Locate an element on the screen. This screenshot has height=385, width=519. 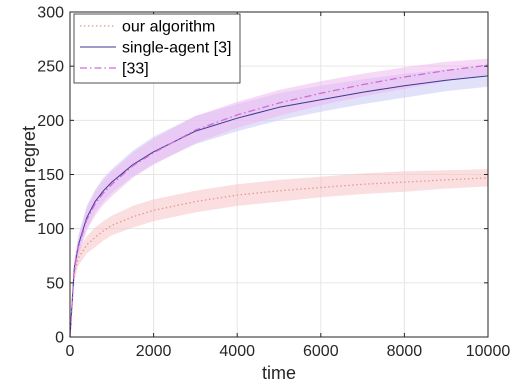
legend-box is located at coordinates (157, 48).